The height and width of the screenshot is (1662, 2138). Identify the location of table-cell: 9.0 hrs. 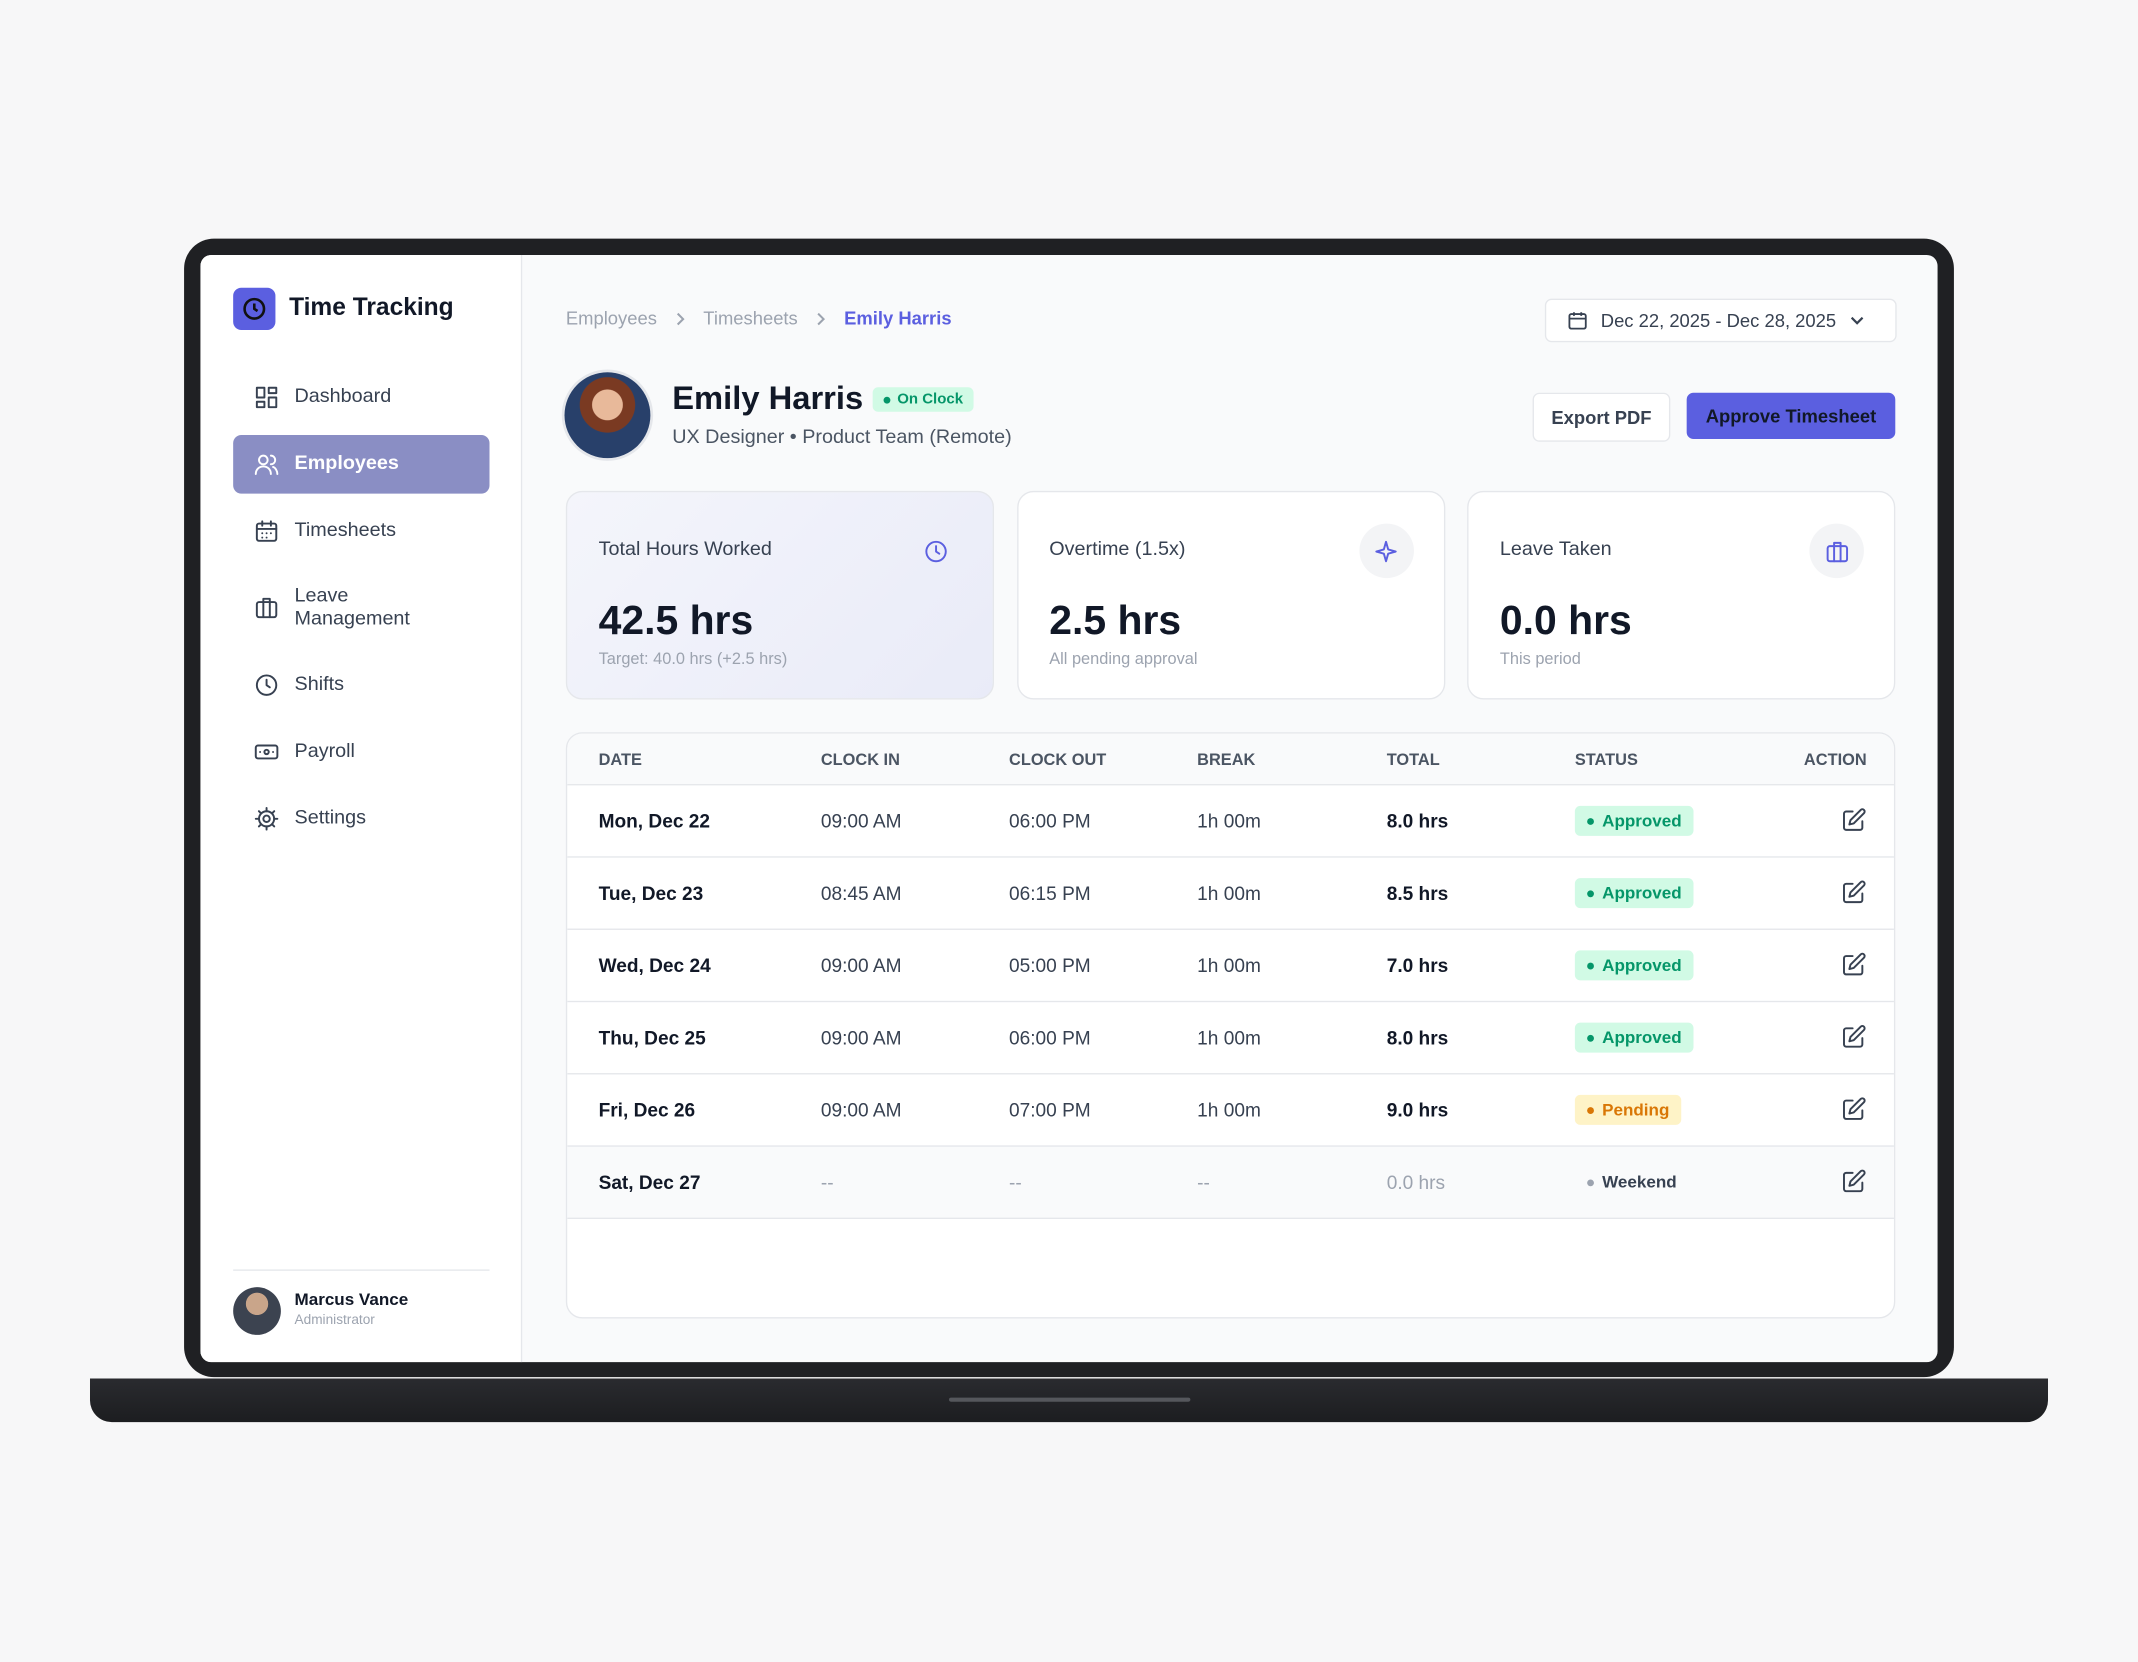
(1417, 1109).